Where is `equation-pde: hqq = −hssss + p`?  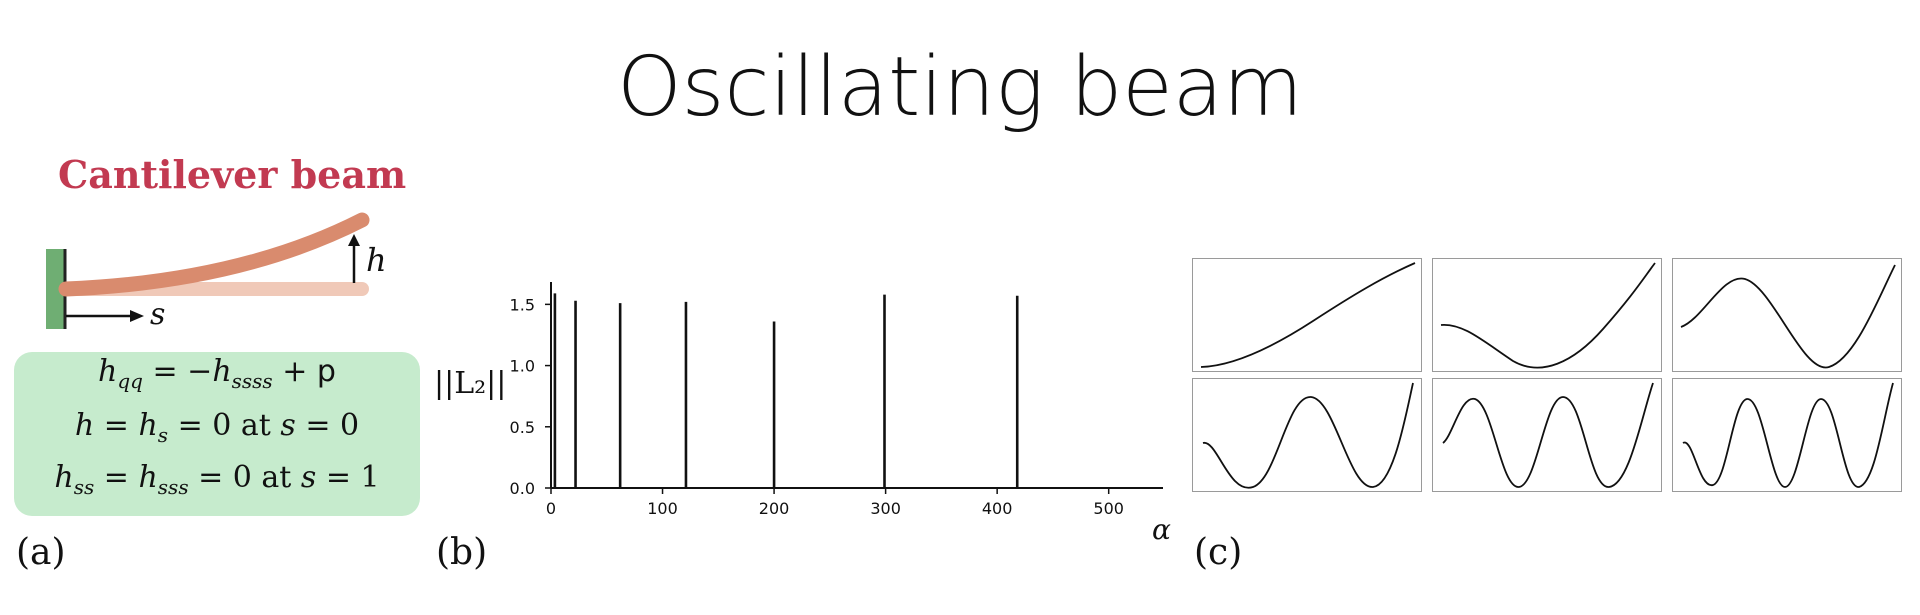
equation-pde: hqq = −hssss + p is located at coordinates (217, 373).